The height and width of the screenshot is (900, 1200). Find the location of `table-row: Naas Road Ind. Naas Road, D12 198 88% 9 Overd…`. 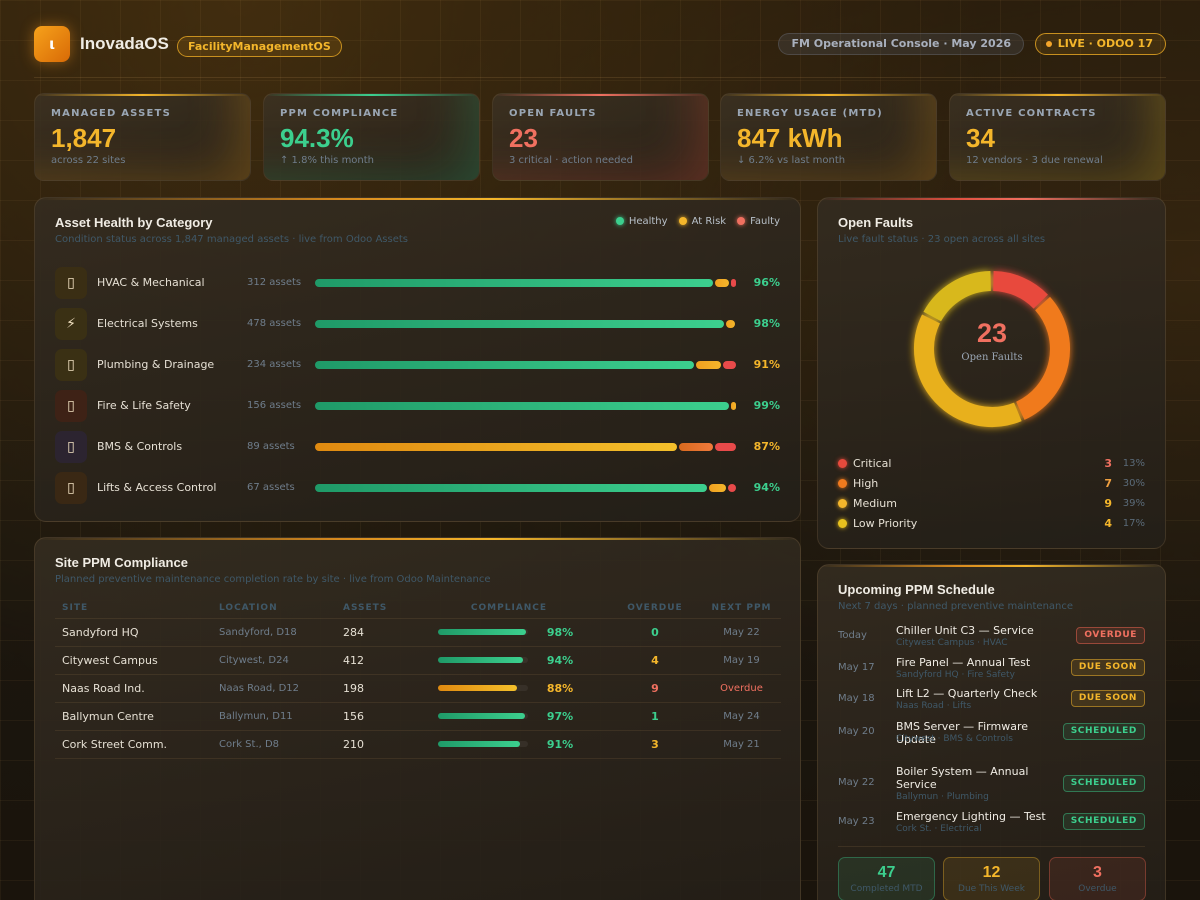

table-row: Naas Road Ind. Naas Road, D12 198 88% 9 Overd… is located at coordinates (418, 688).